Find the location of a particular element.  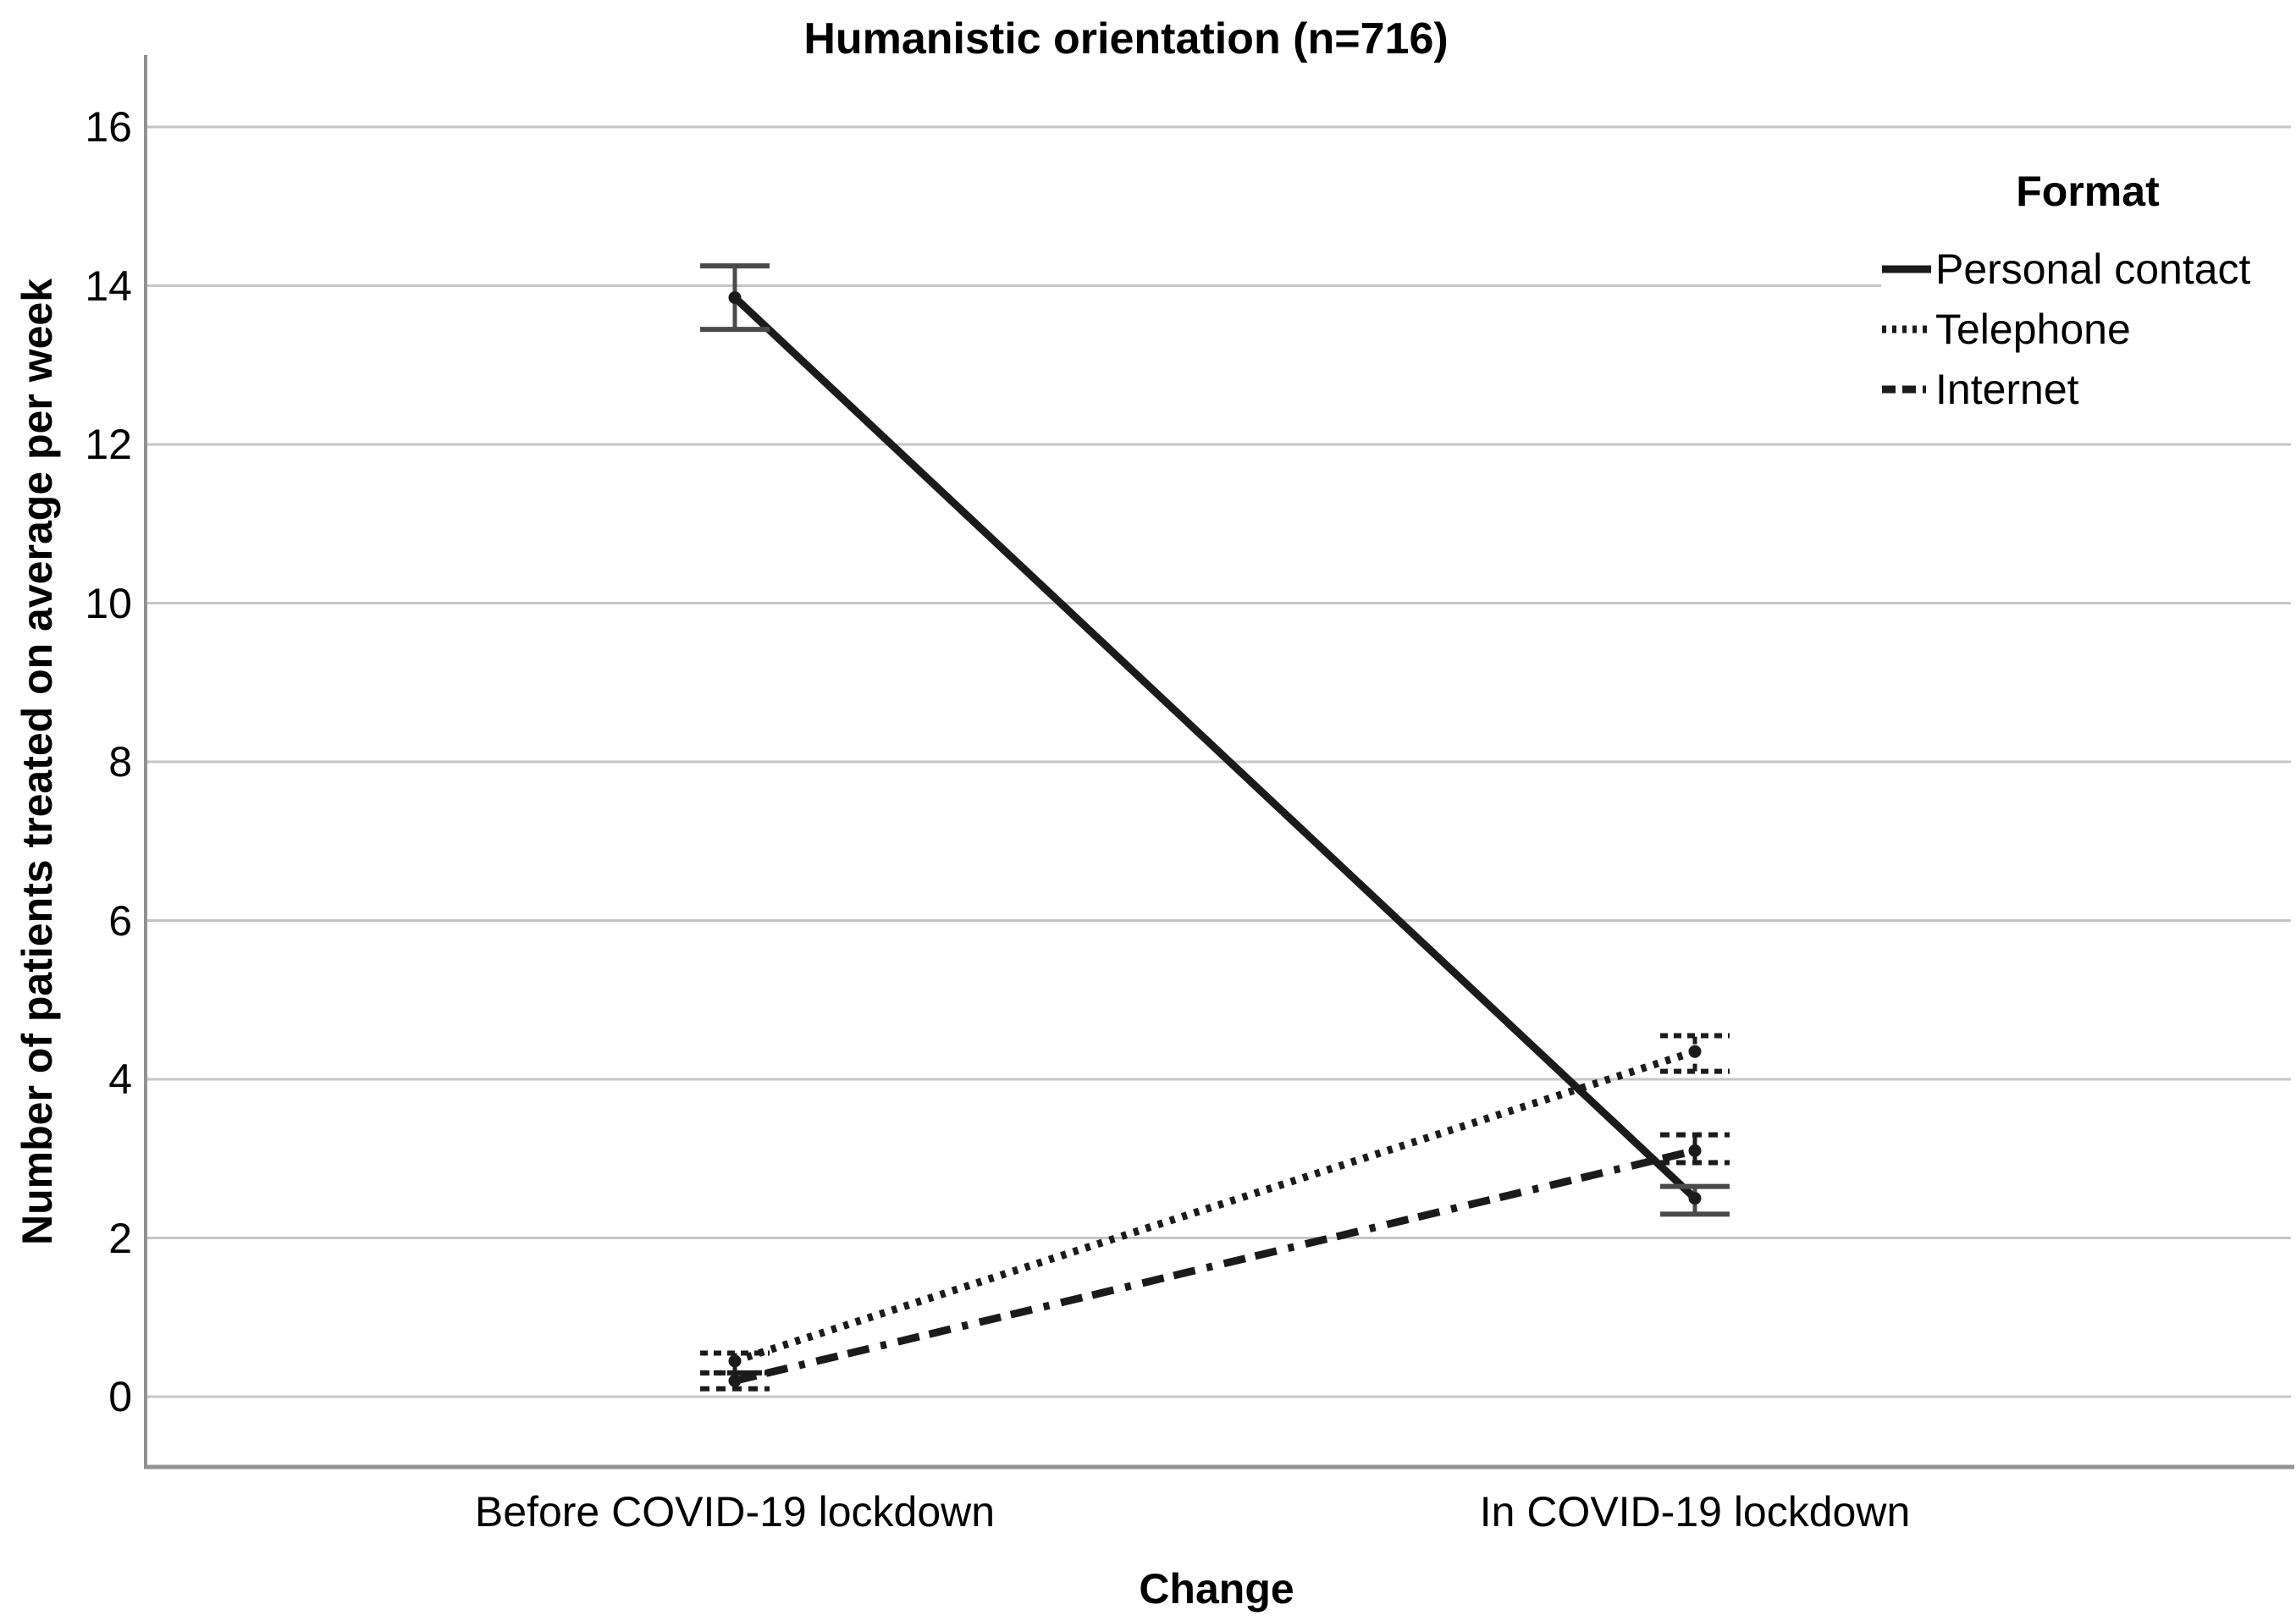

legend-item-label: Internet is located at coordinates (2007, 389).